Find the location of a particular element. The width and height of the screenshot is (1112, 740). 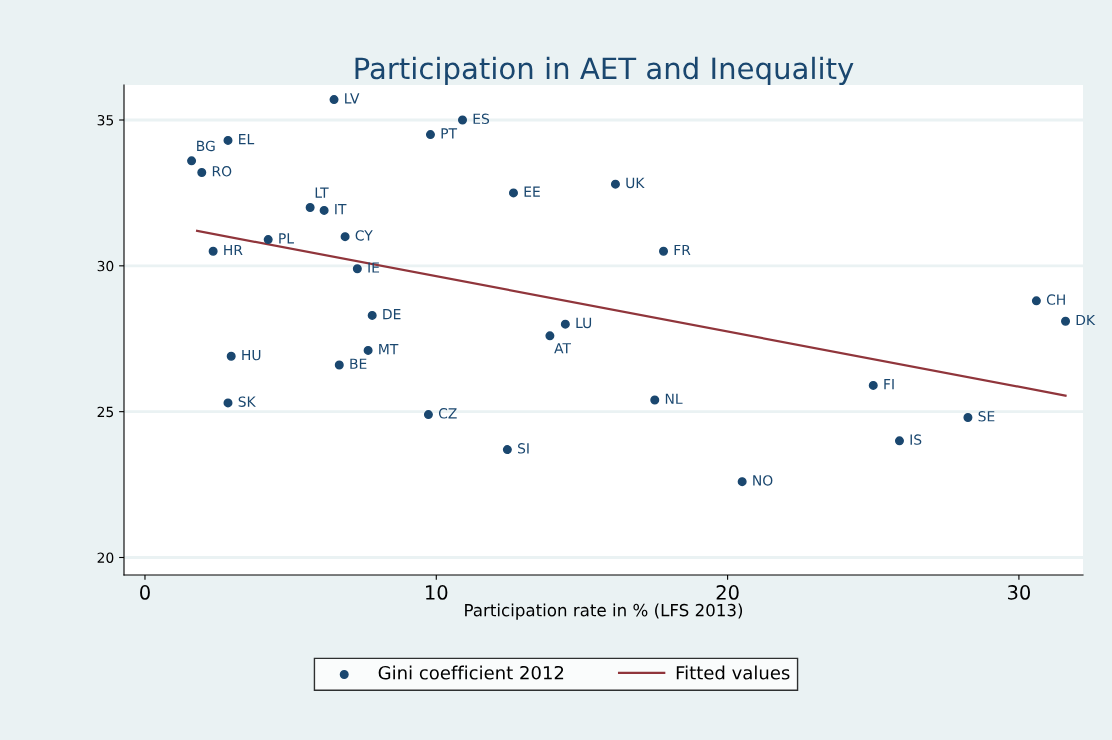

annotation: LT is located at coordinates (322, 192).